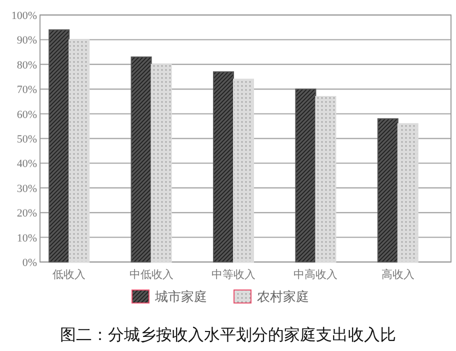 The width and height of the screenshot is (456, 351). What do you see at coordinates (24, 16) in the screenshot?
I see `y-tick-label: 100%` at bounding box center [24, 16].